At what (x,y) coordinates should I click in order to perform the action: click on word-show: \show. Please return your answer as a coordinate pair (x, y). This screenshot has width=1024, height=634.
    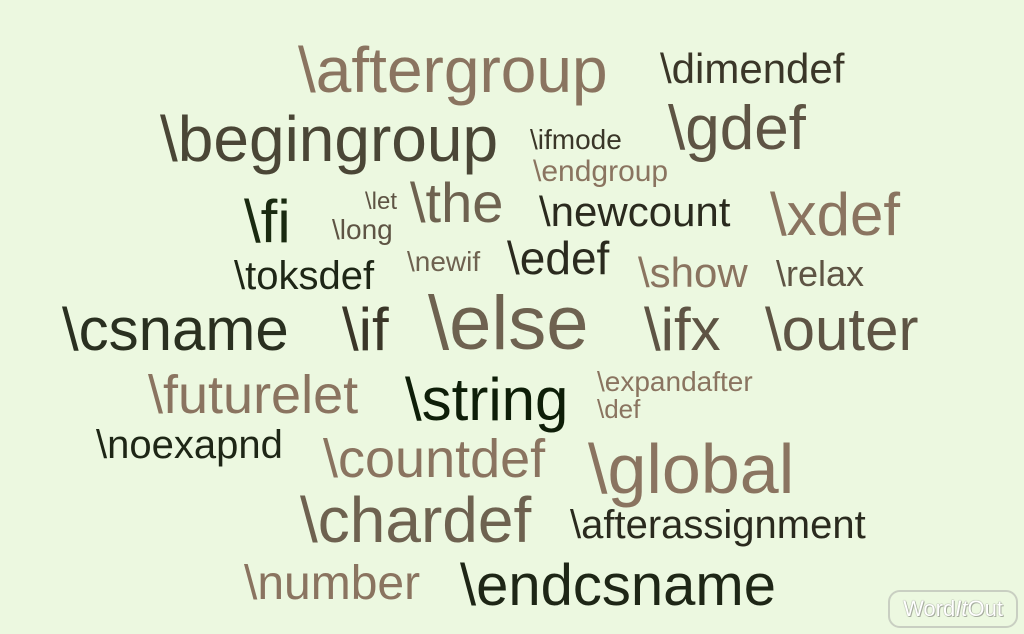
    Looking at the image, I should click on (693, 272).